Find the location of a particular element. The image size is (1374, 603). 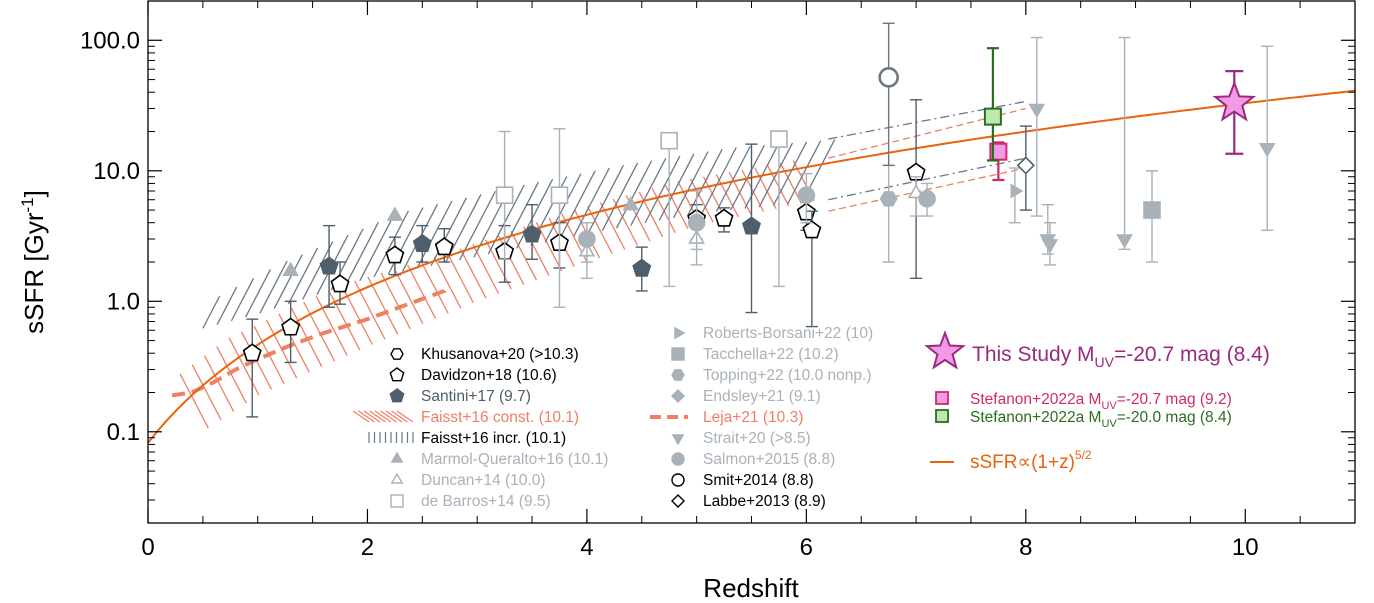

legend-study-label: This Study MUV=-20.7 mag (8.4) is located at coordinates (1121, 356).